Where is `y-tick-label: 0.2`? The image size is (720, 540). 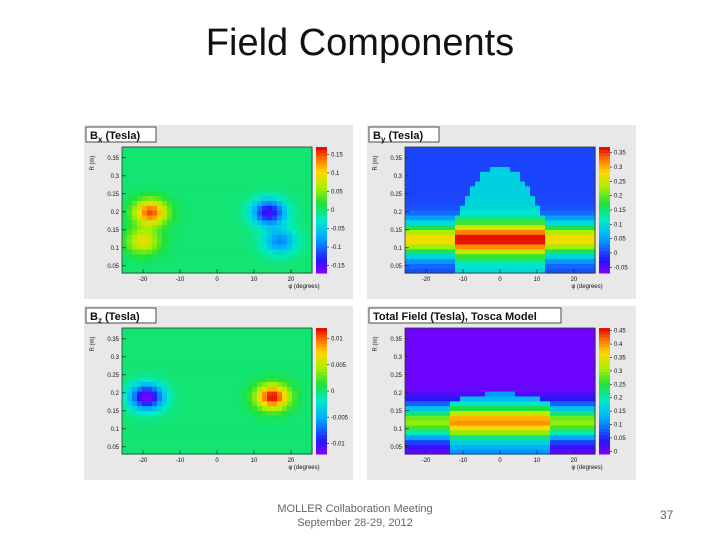
y-tick-label: 0.2 is located at coordinates (115, 213).